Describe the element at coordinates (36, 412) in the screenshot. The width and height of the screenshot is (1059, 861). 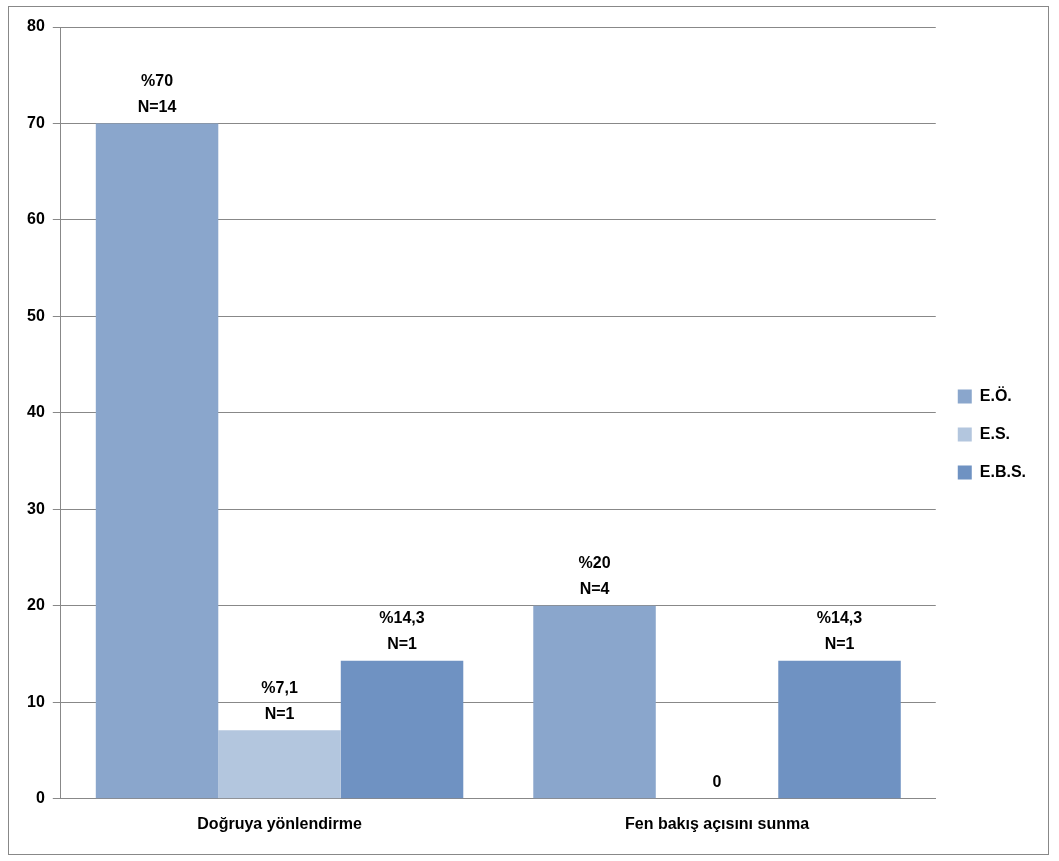
I see `y-tick-label: 40` at that location.